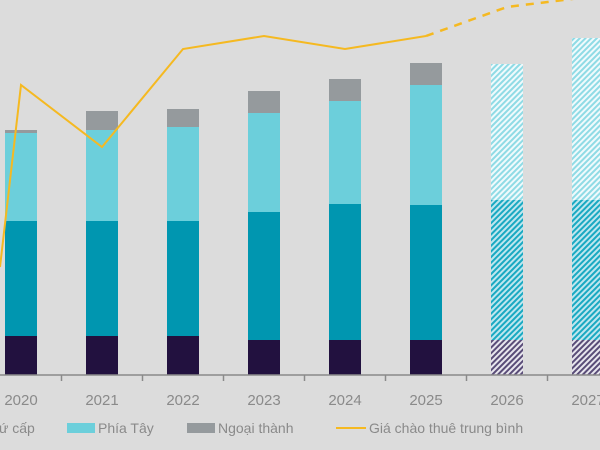 The image size is (600, 450). What do you see at coordinates (585, 400) in the screenshot?
I see `x-tick-label: 2027` at bounding box center [585, 400].